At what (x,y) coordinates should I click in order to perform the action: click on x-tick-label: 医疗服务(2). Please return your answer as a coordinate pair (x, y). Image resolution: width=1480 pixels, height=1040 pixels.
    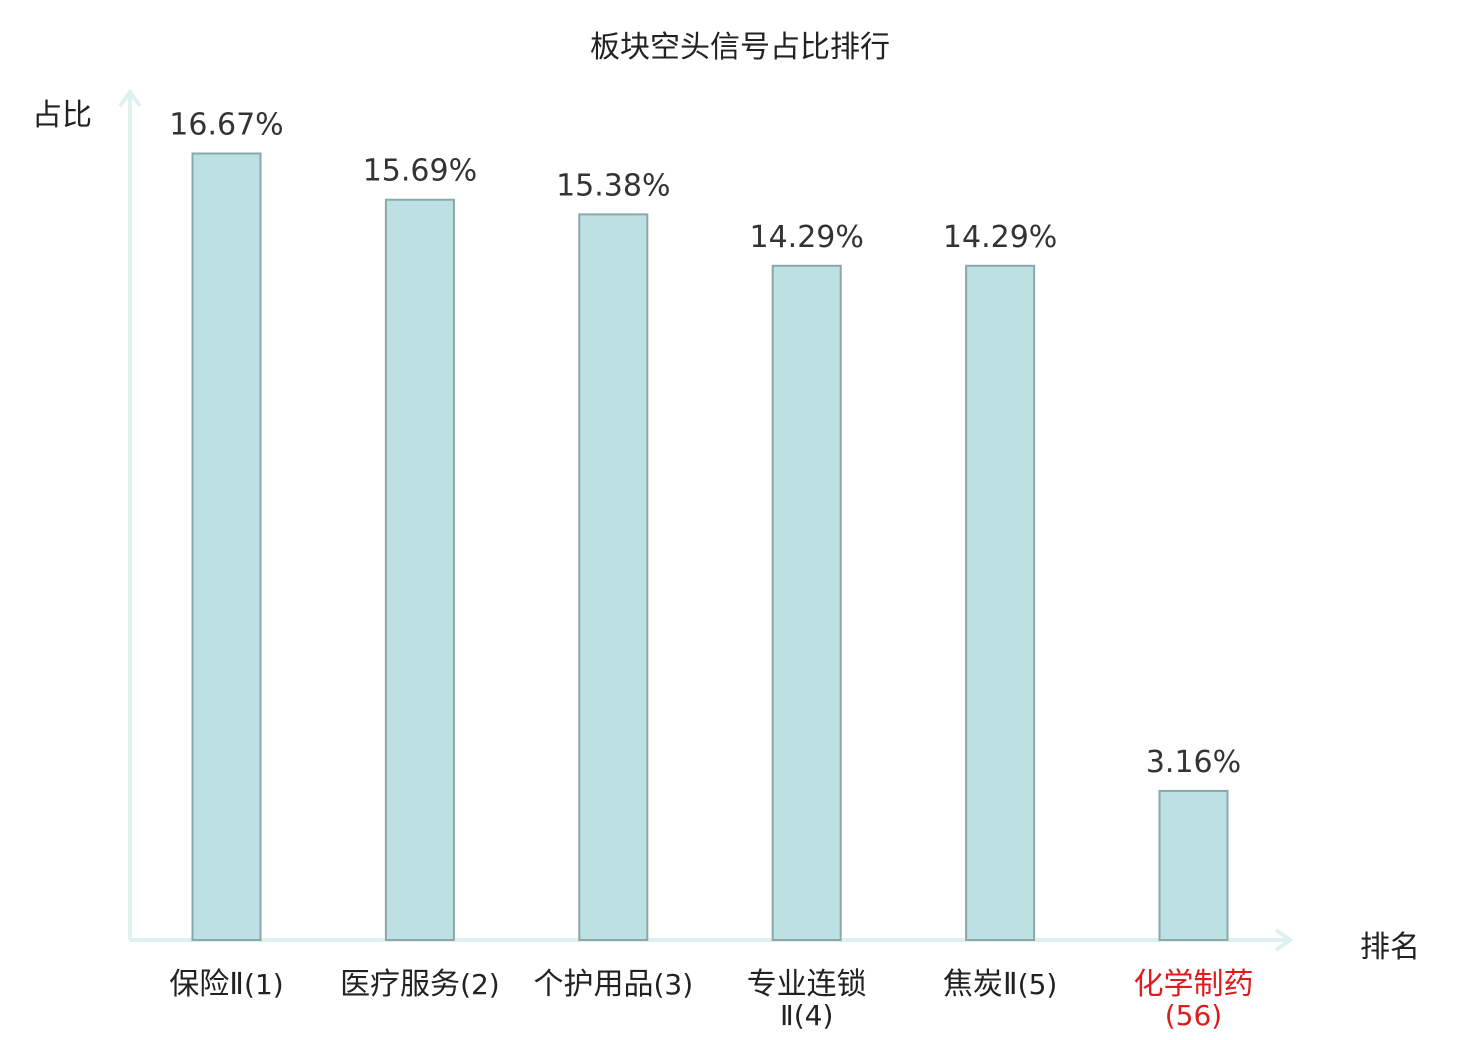
    Looking at the image, I should click on (420, 984).